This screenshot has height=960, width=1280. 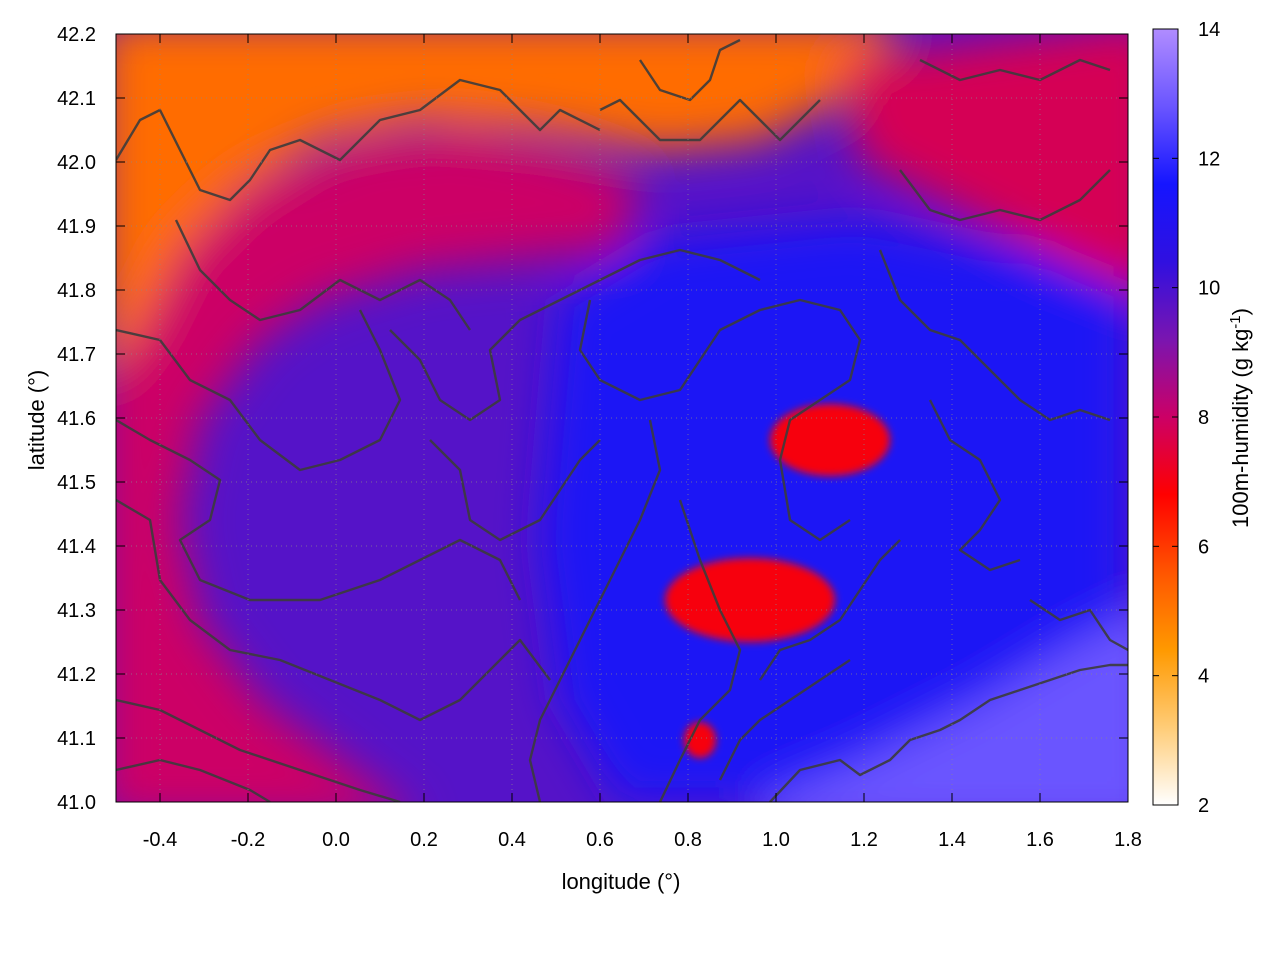 I want to click on region-northeast-corner, so click(x=984, y=161).